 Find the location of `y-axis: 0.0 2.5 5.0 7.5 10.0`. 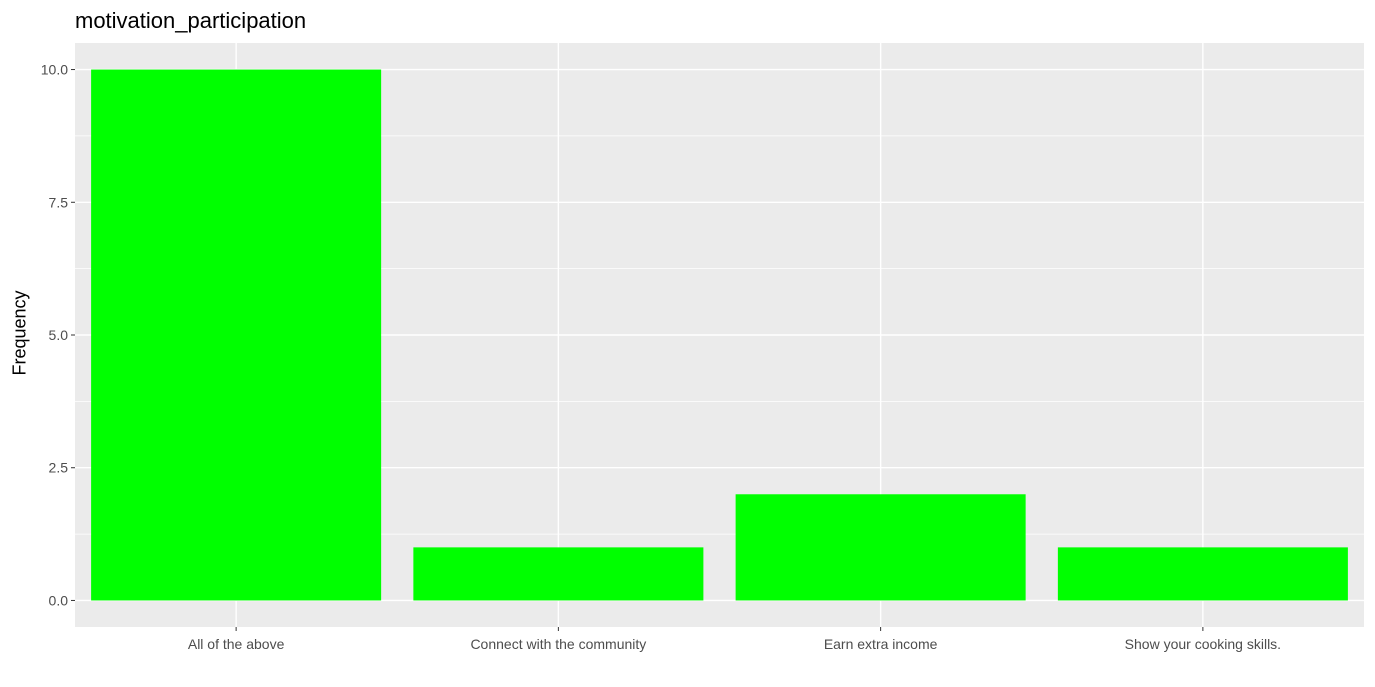

y-axis: 0.0 2.5 5.0 7.5 10.0 is located at coordinates (58, 335).